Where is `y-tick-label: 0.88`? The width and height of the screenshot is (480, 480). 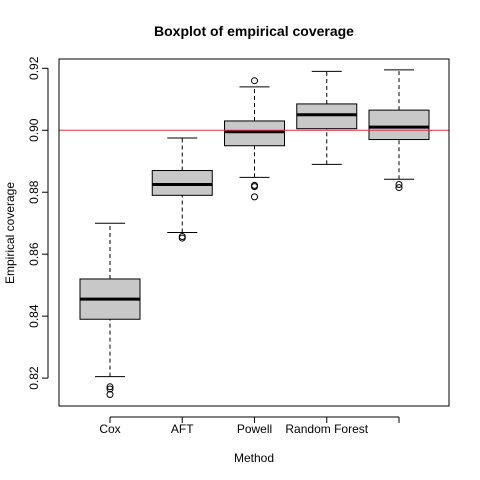
y-tick-label: 0.88 is located at coordinates (34, 192).